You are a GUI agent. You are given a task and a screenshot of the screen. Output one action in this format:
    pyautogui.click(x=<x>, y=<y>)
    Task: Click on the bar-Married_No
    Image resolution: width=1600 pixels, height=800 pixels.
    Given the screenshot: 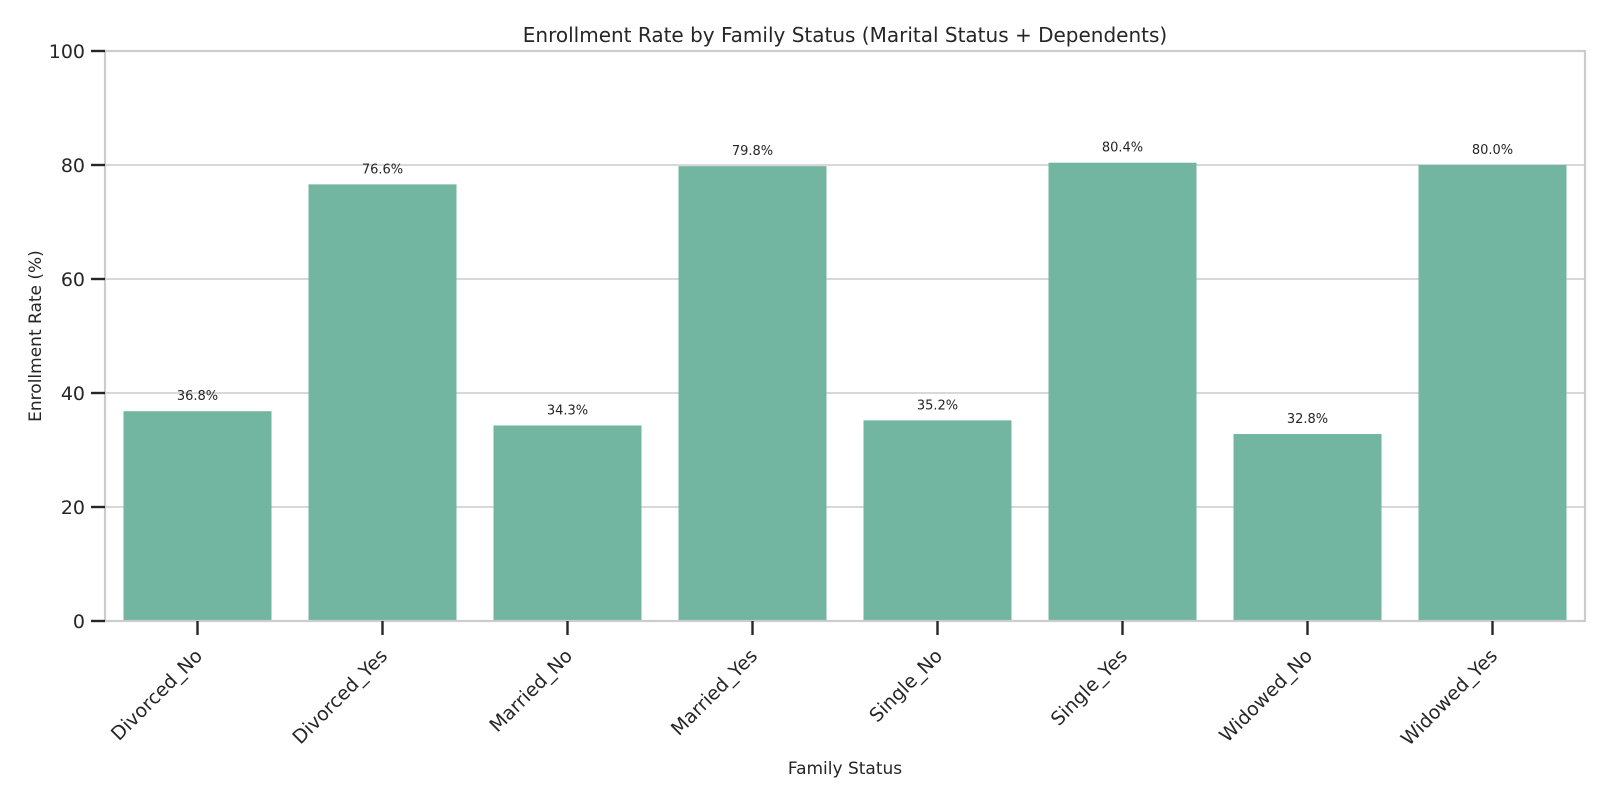 What is the action you would take?
    pyautogui.click(x=567, y=523)
    